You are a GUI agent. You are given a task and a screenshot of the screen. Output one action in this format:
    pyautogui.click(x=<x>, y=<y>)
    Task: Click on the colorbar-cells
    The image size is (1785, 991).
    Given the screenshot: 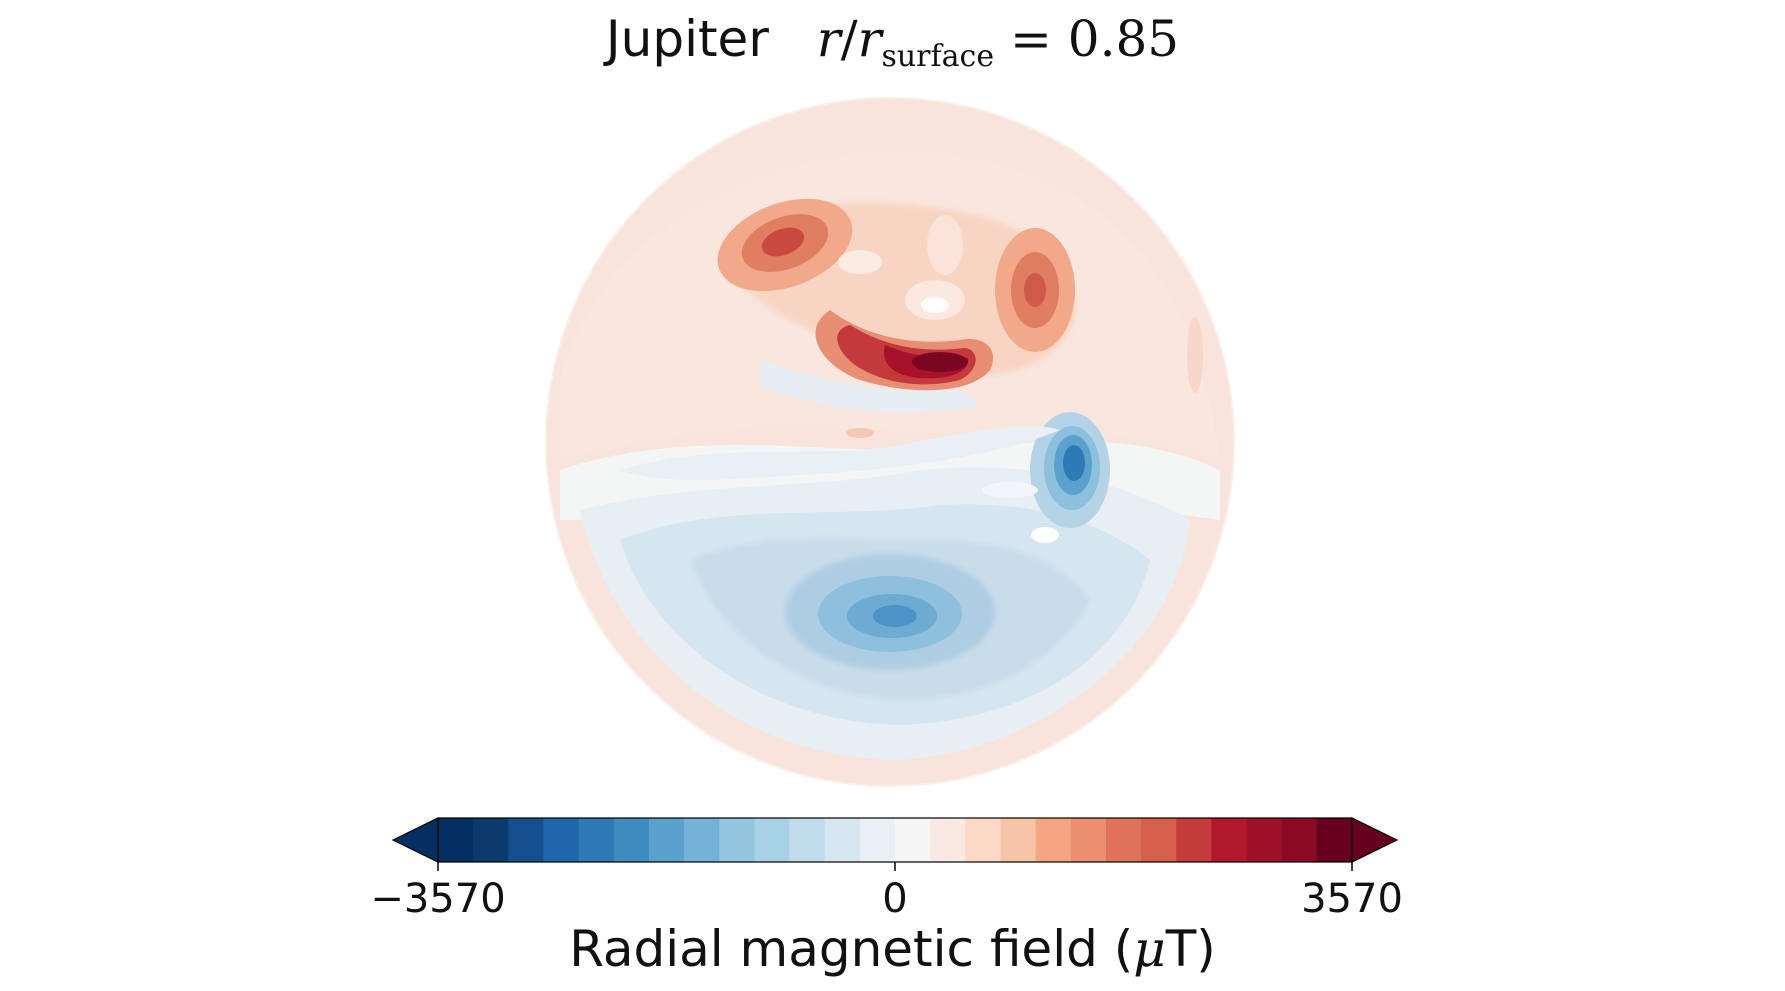 What is the action you would take?
    pyautogui.click(x=895, y=840)
    